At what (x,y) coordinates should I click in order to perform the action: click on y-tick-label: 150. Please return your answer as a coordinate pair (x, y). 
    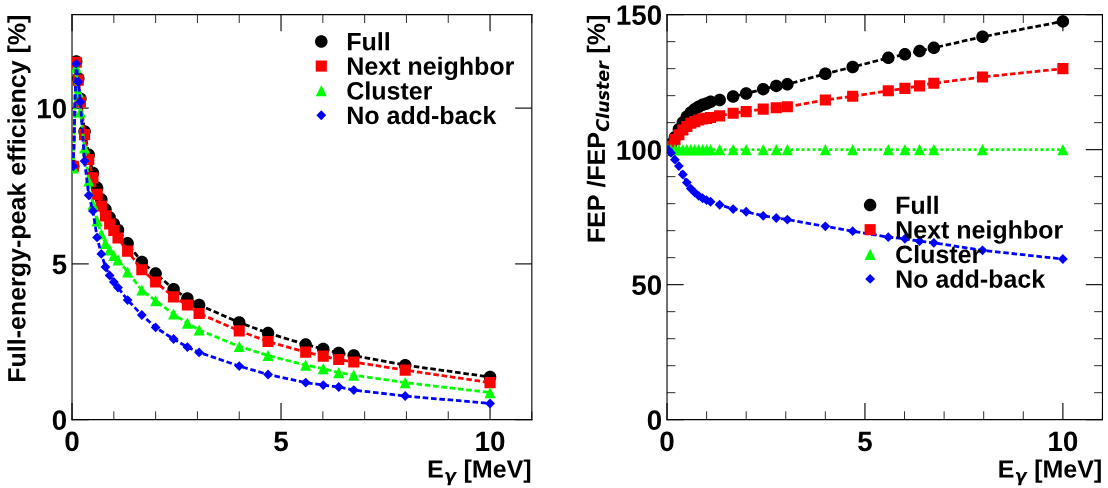
    Looking at the image, I should click on (639, 15).